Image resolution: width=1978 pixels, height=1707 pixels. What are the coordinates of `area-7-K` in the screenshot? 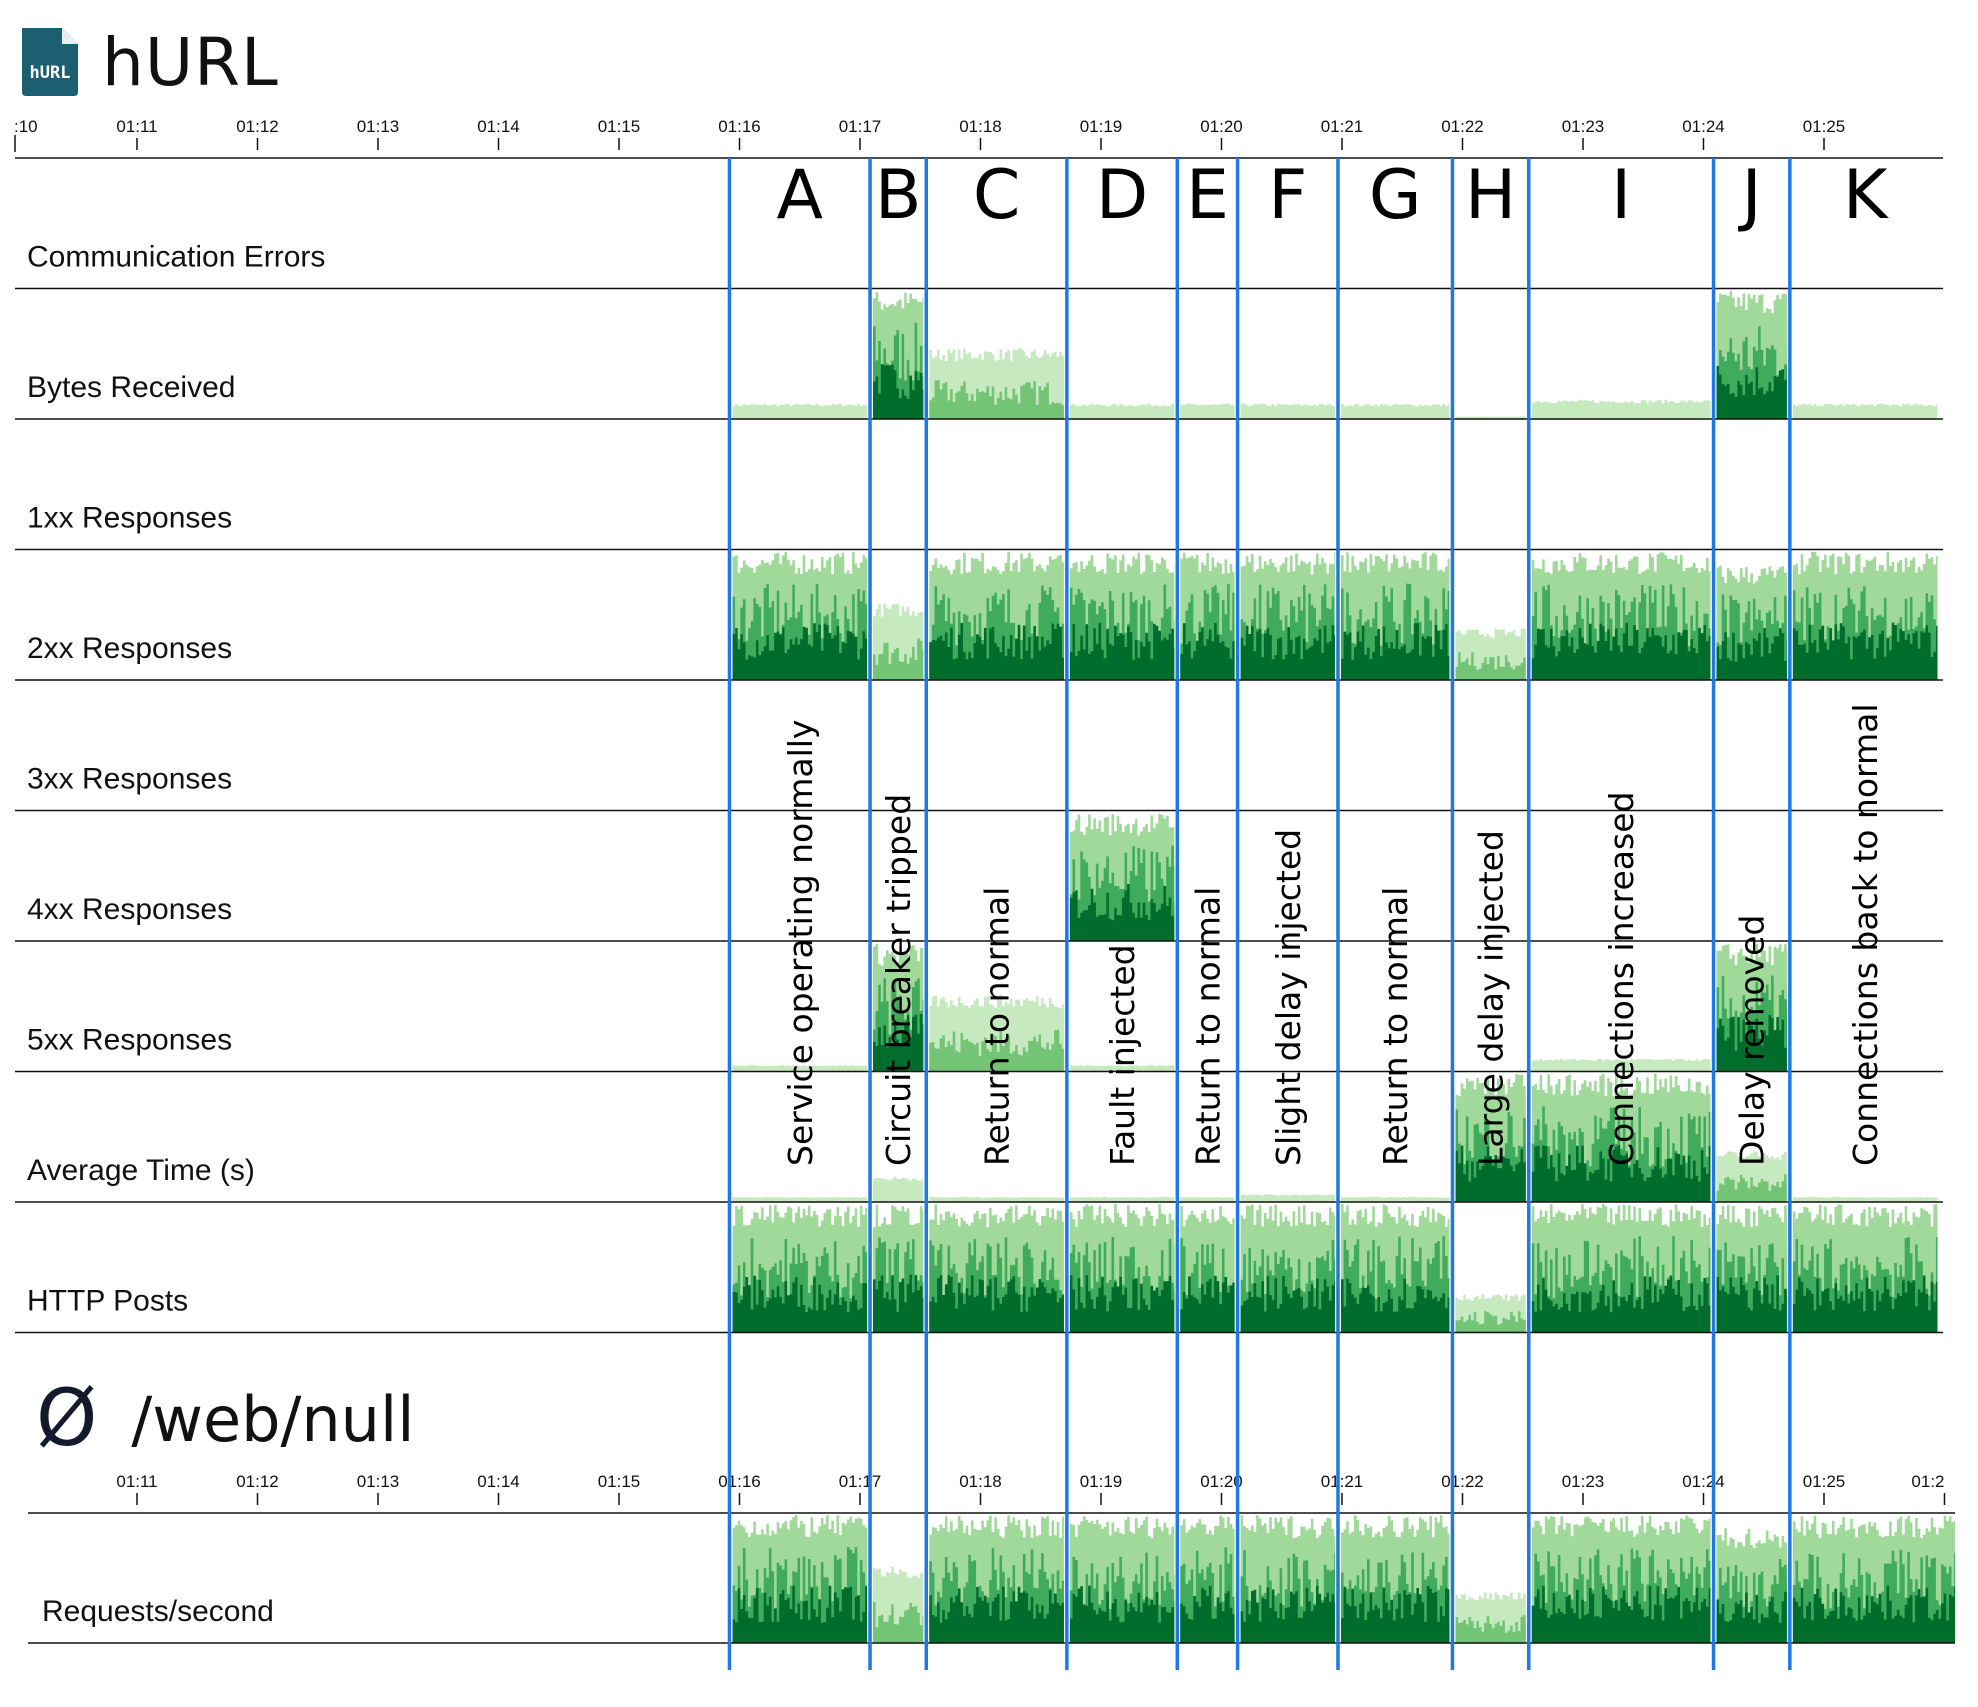 It's located at (1865, 1199).